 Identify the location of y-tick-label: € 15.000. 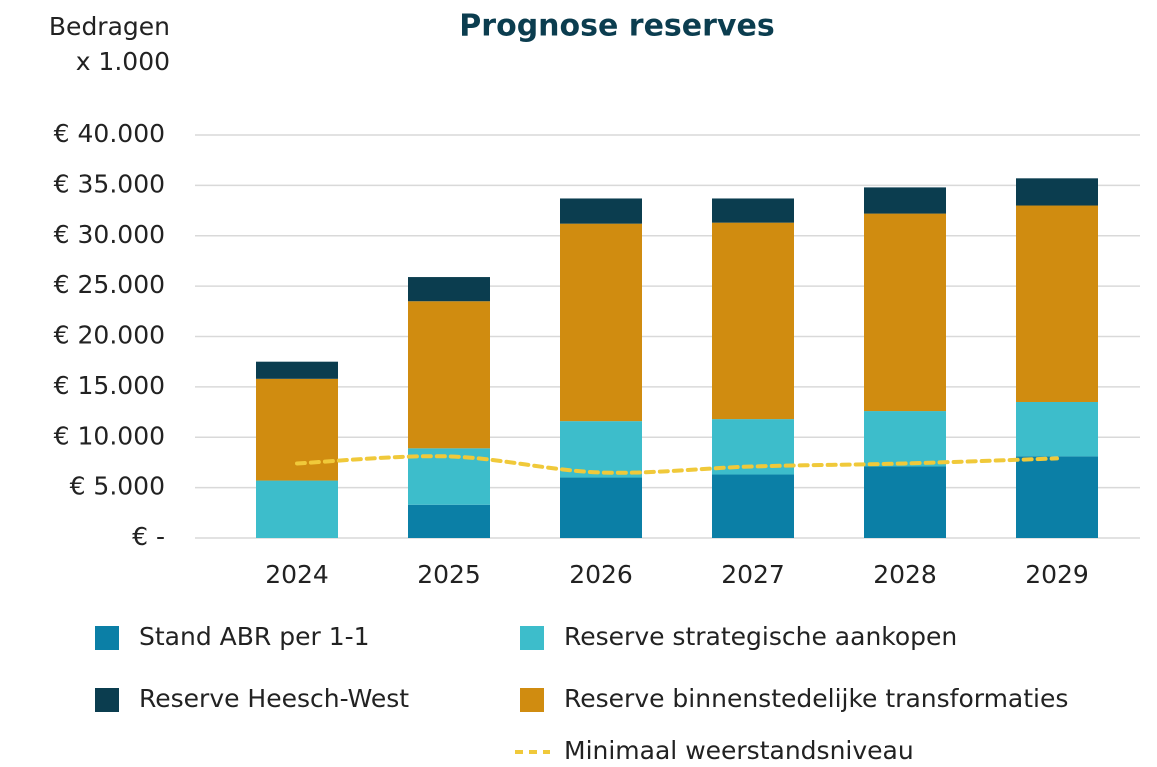
(109, 385).